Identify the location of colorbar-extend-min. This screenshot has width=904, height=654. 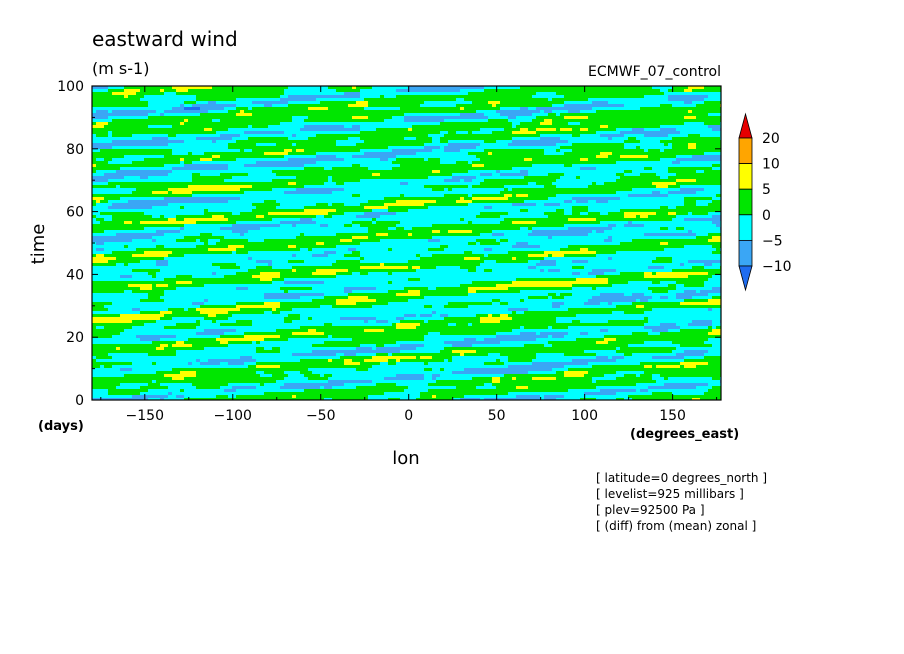
(745, 278).